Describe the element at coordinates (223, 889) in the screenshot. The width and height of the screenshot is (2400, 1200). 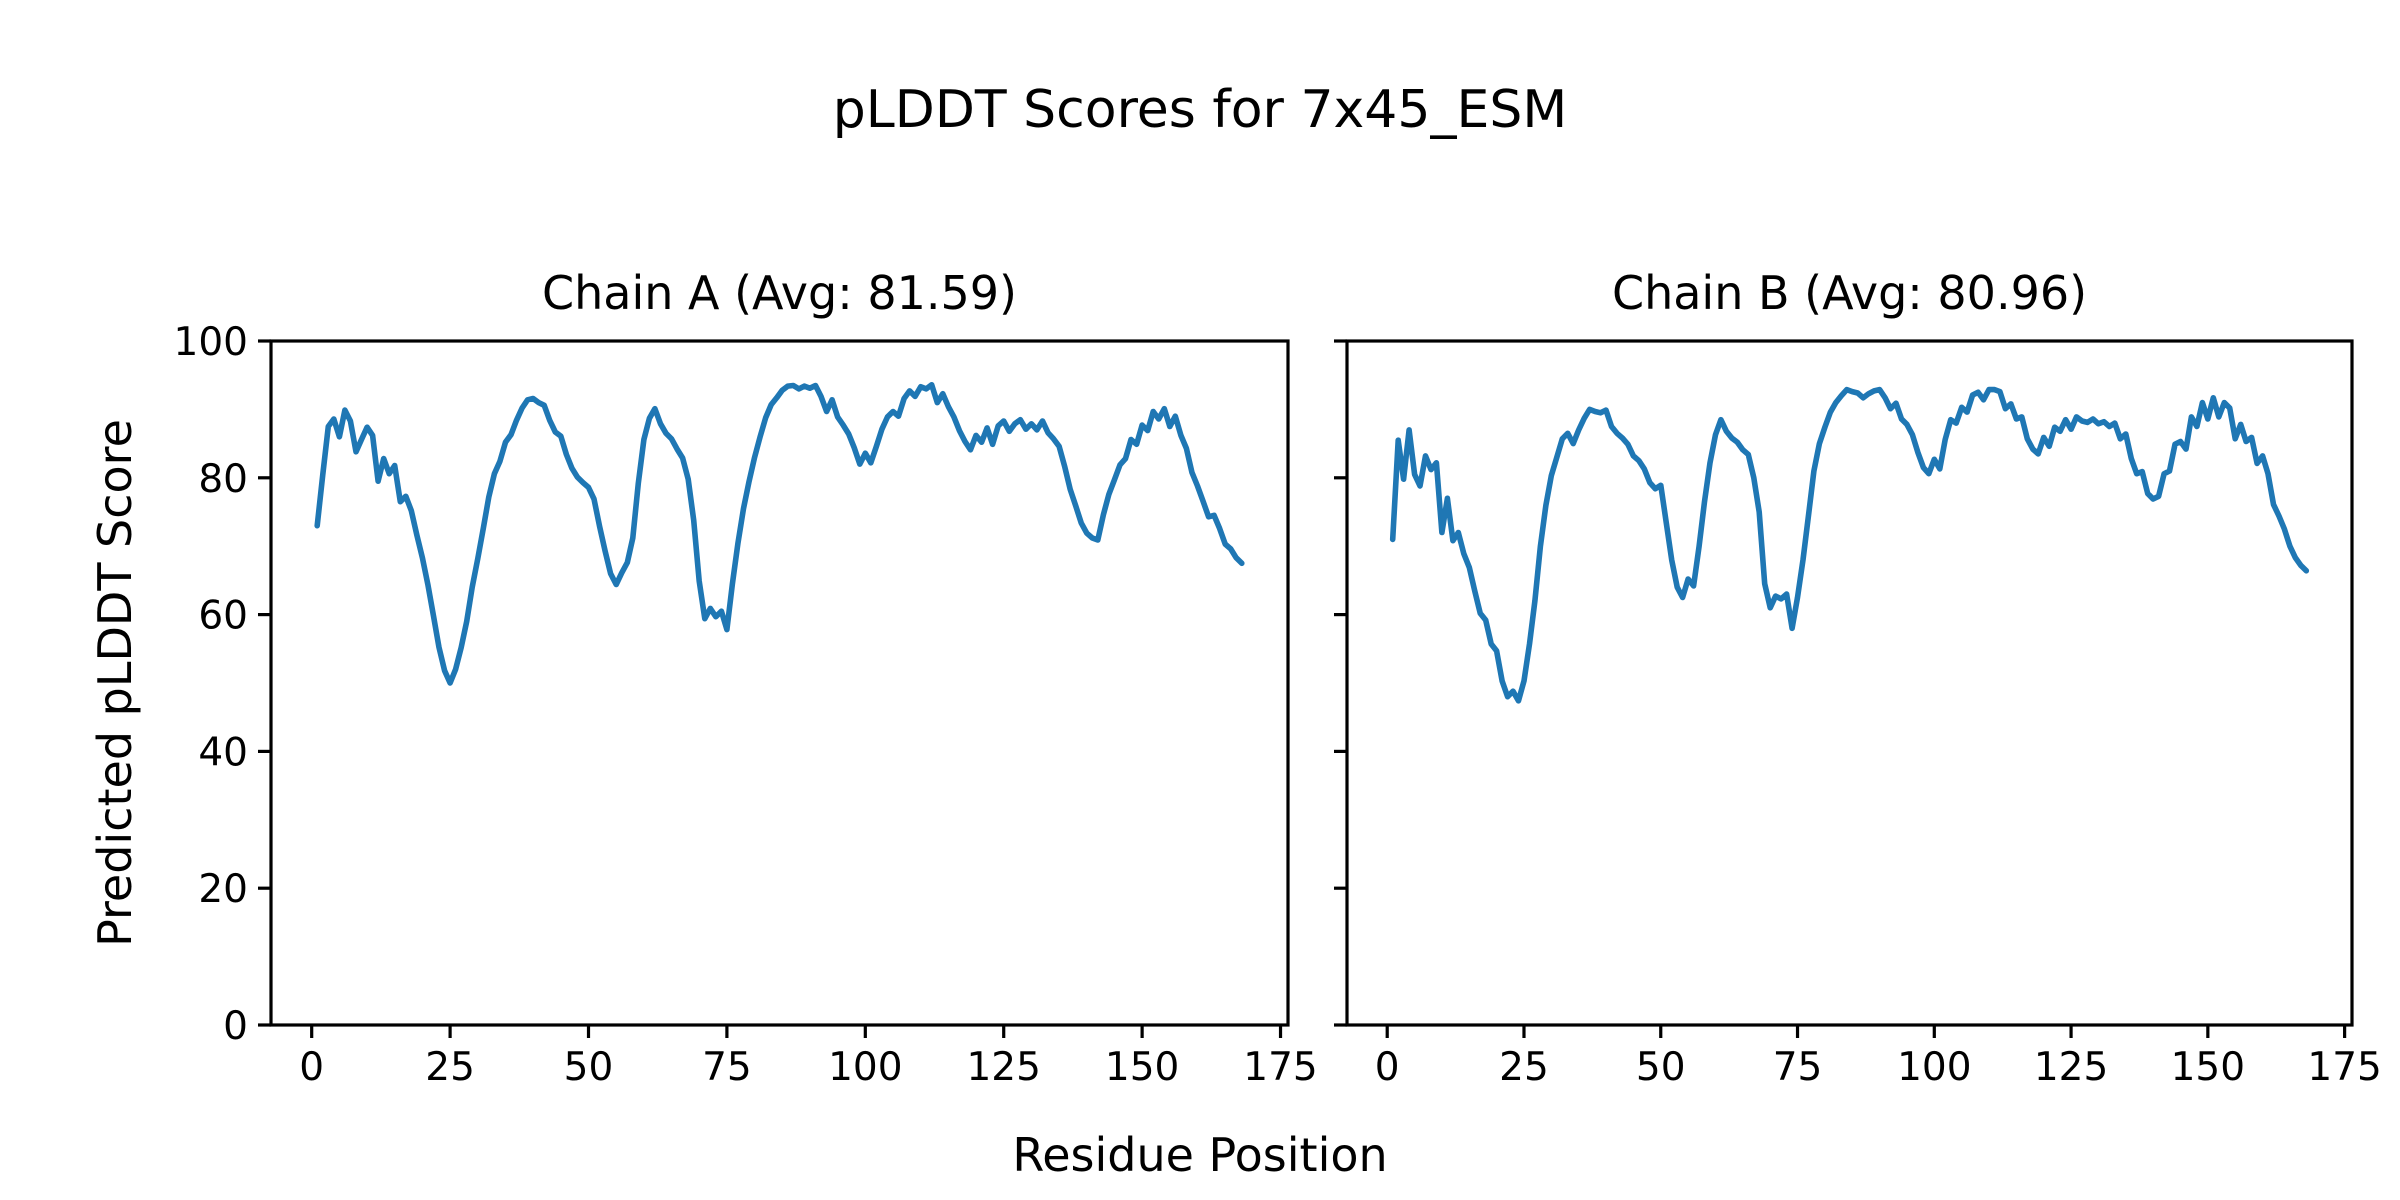
I see `y-tick-label: 20` at that location.